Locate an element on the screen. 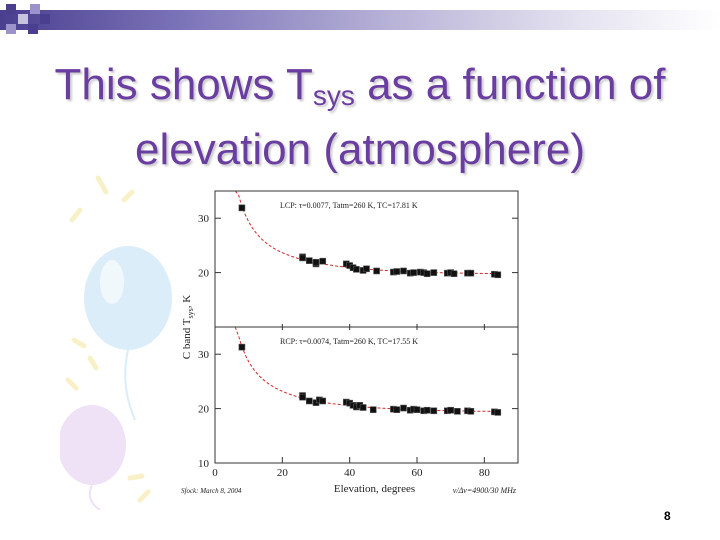  title-subscript: sys is located at coordinates (333, 95).